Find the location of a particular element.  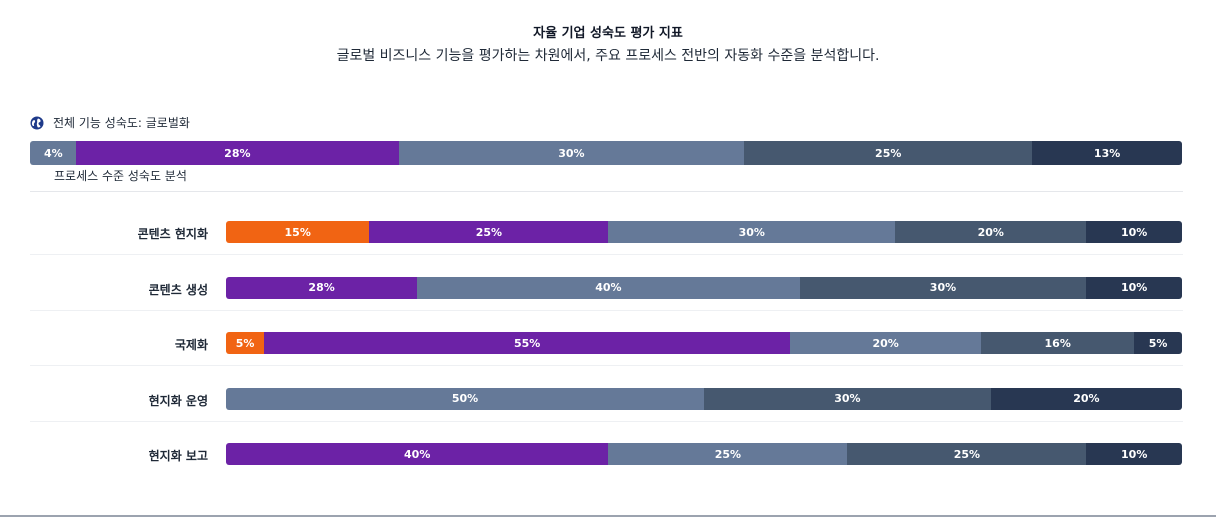

row-label: 현지화 보고 is located at coordinates (178, 456).